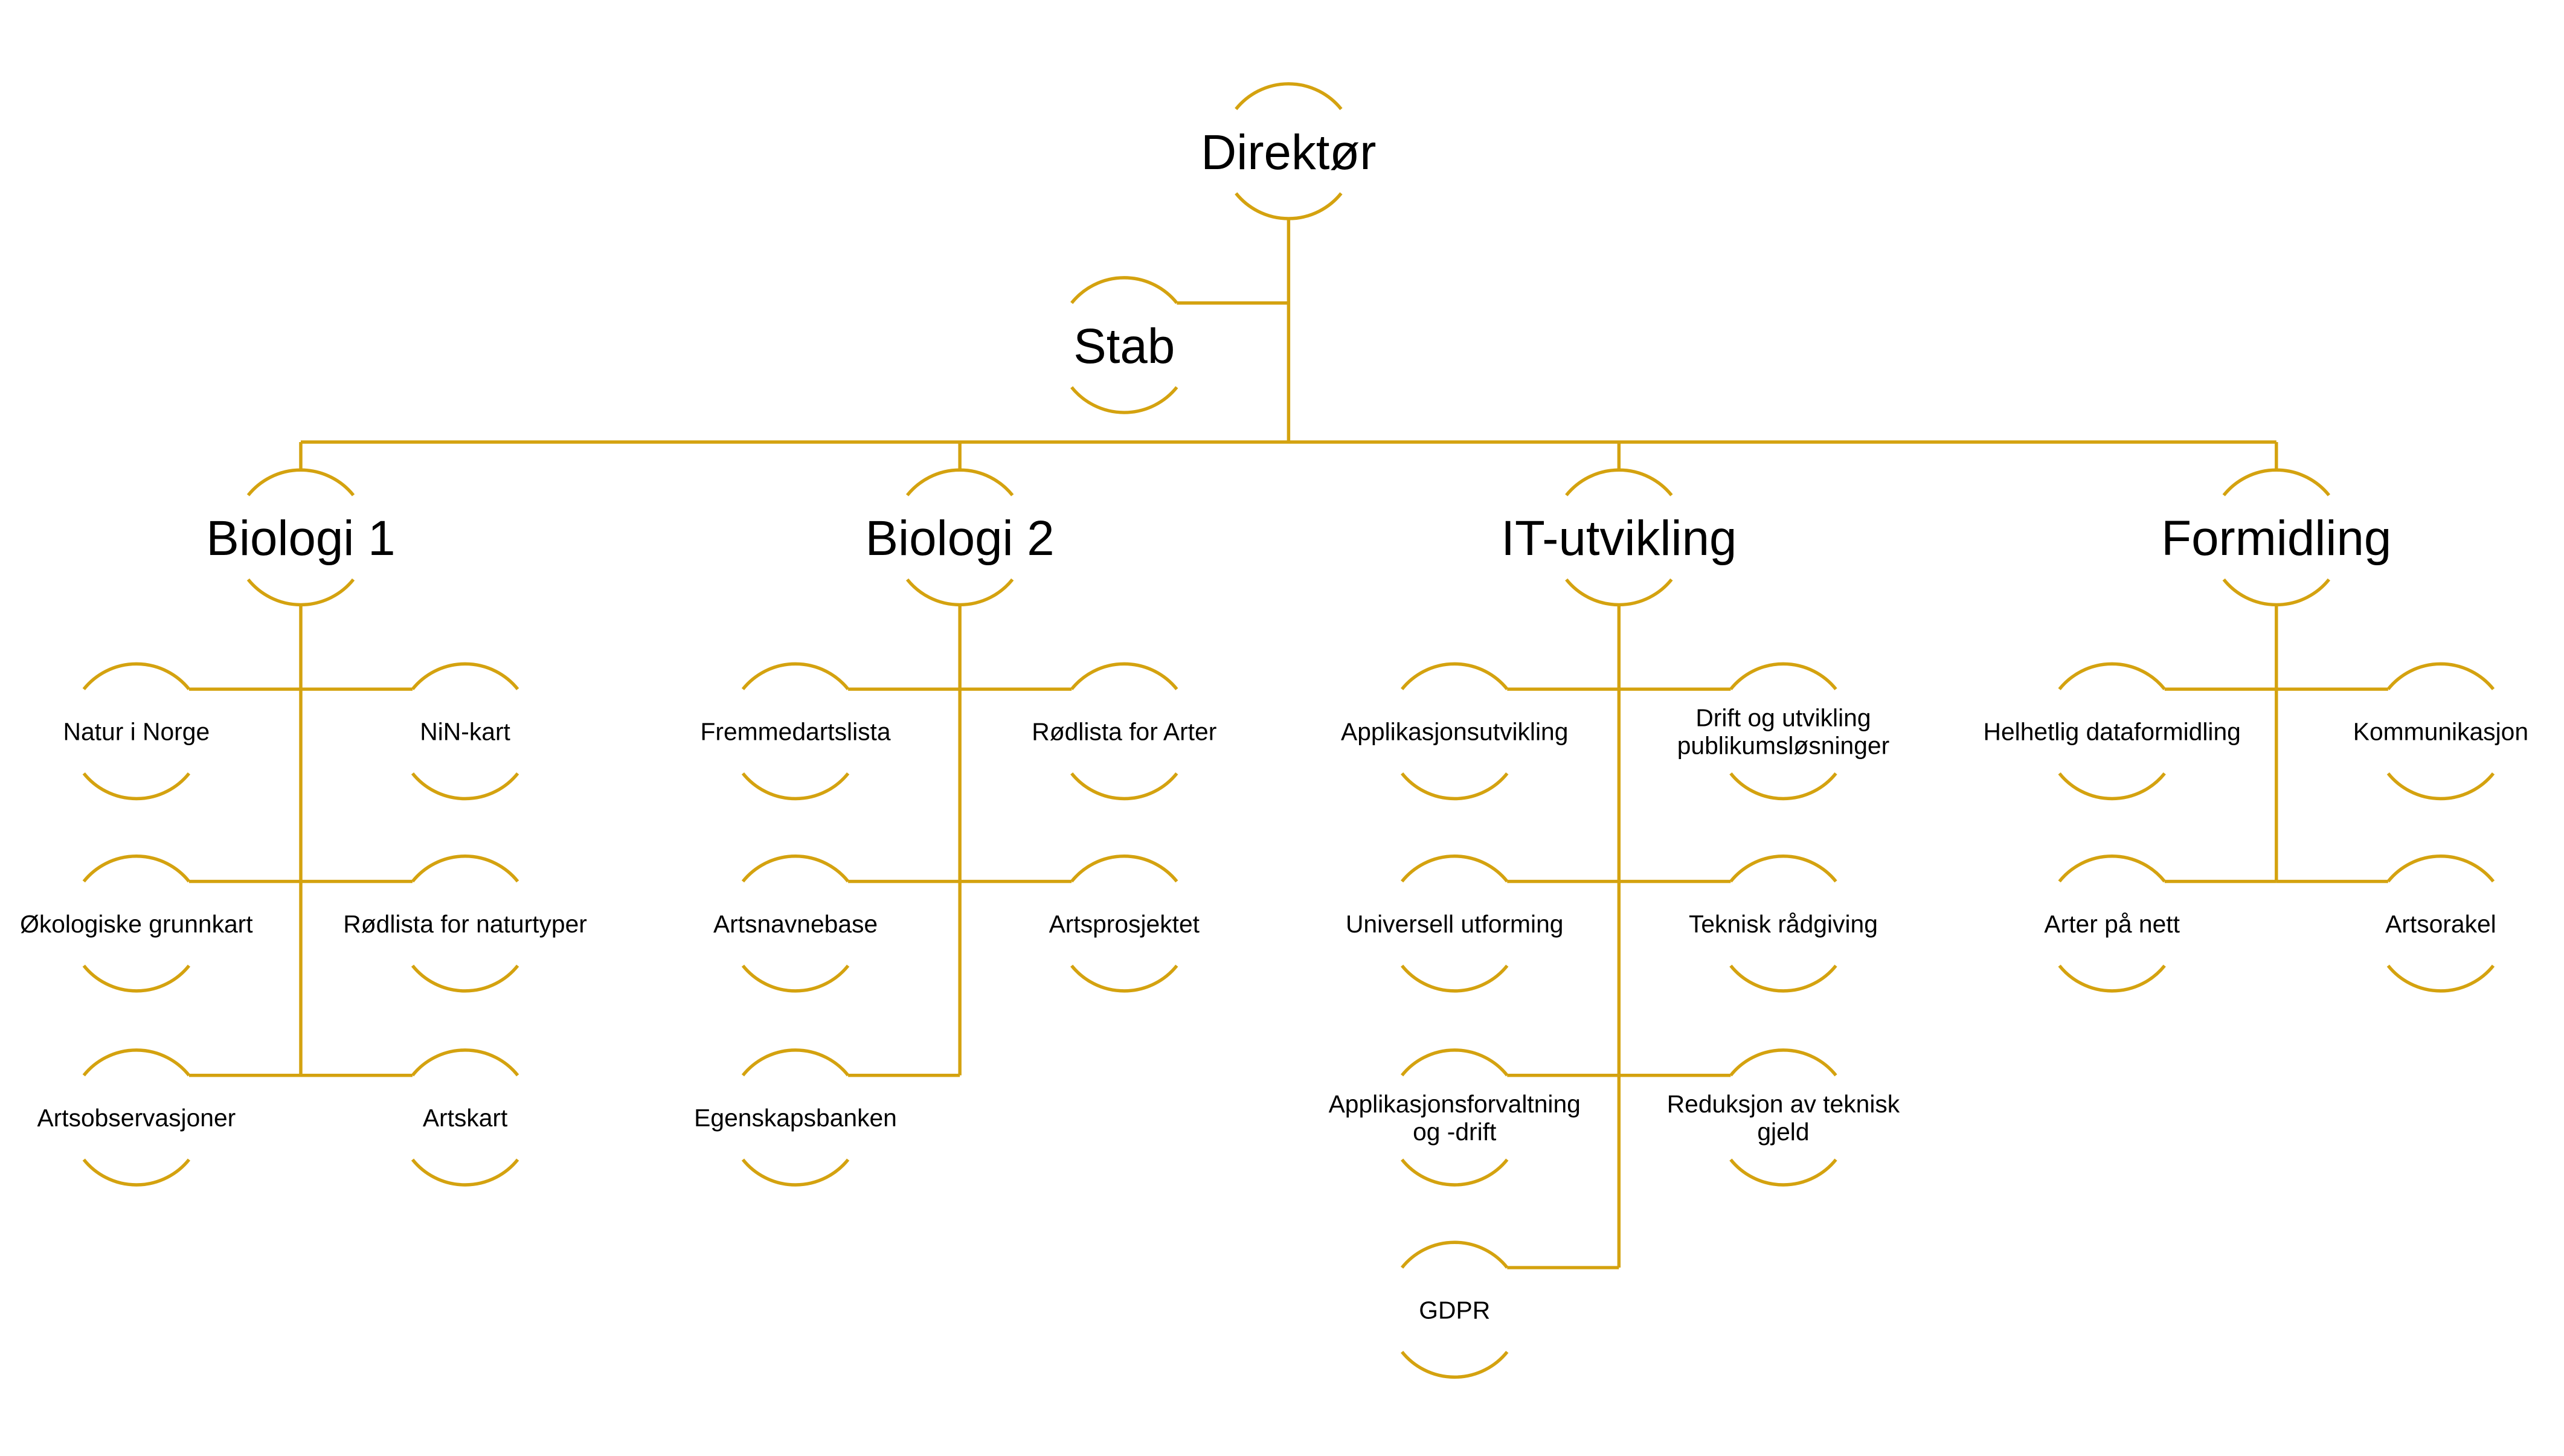  Describe the element at coordinates (1783, 746) in the screenshot. I see `node-label: publikumsløsninger` at that location.